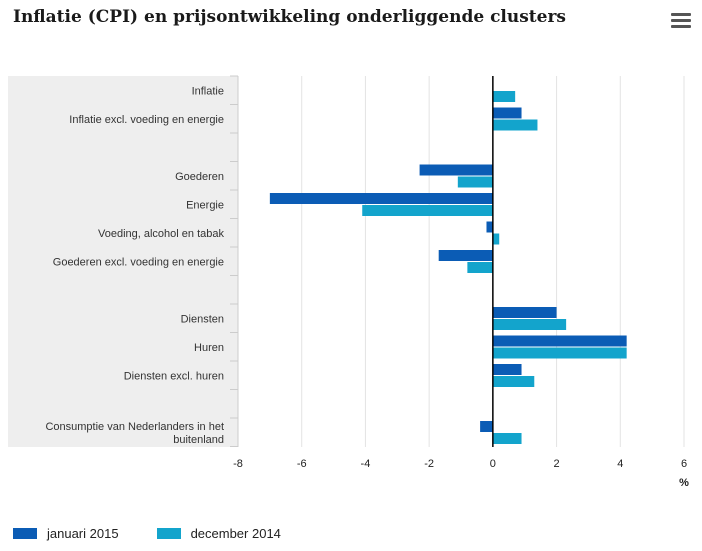 The width and height of the screenshot is (702, 551). I want to click on bar-huren-januari-2015, so click(559, 341).